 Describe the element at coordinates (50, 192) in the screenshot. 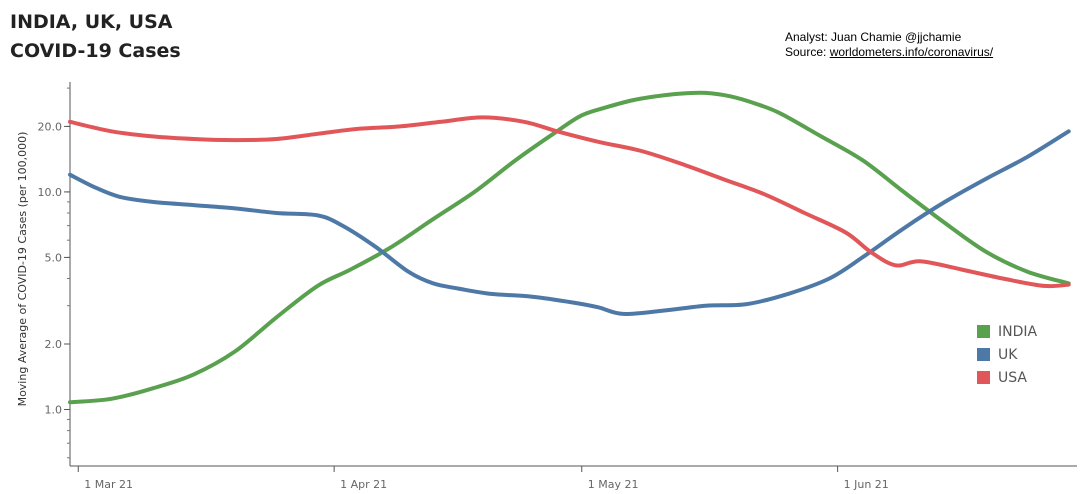

I see `y-tick-label: 10.0` at that location.